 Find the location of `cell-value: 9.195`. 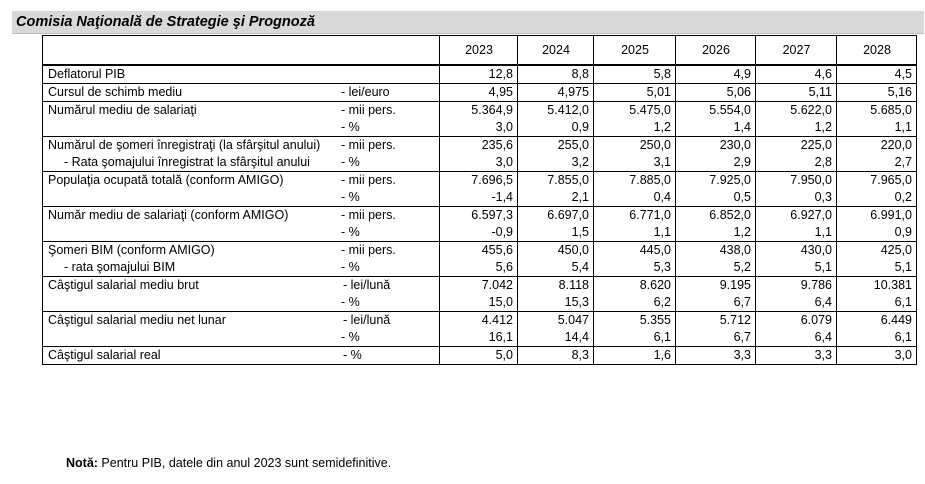

cell-value: 9.195 is located at coordinates (735, 285).